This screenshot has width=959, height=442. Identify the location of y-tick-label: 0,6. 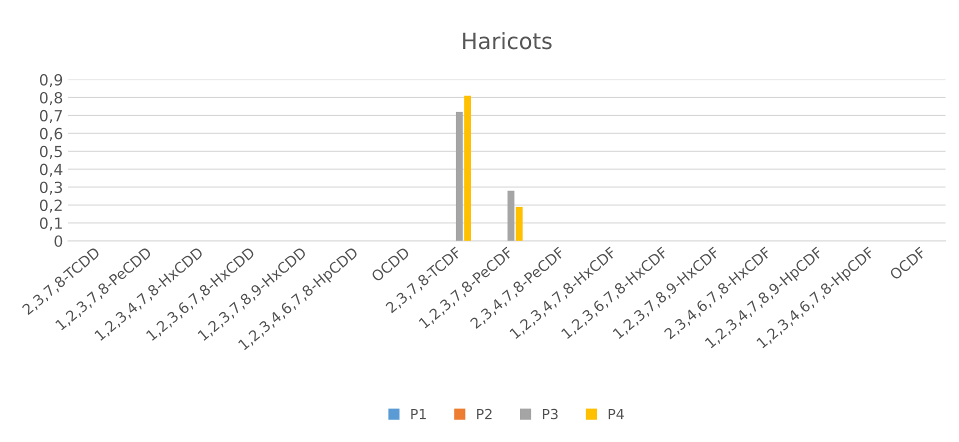
(51, 134).